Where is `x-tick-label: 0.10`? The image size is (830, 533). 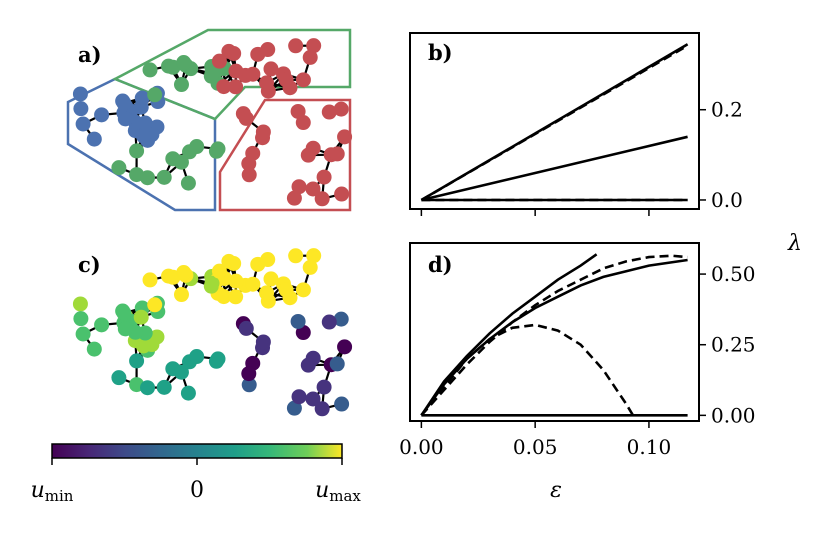
x-tick-label: 0.10 is located at coordinates (649, 447).